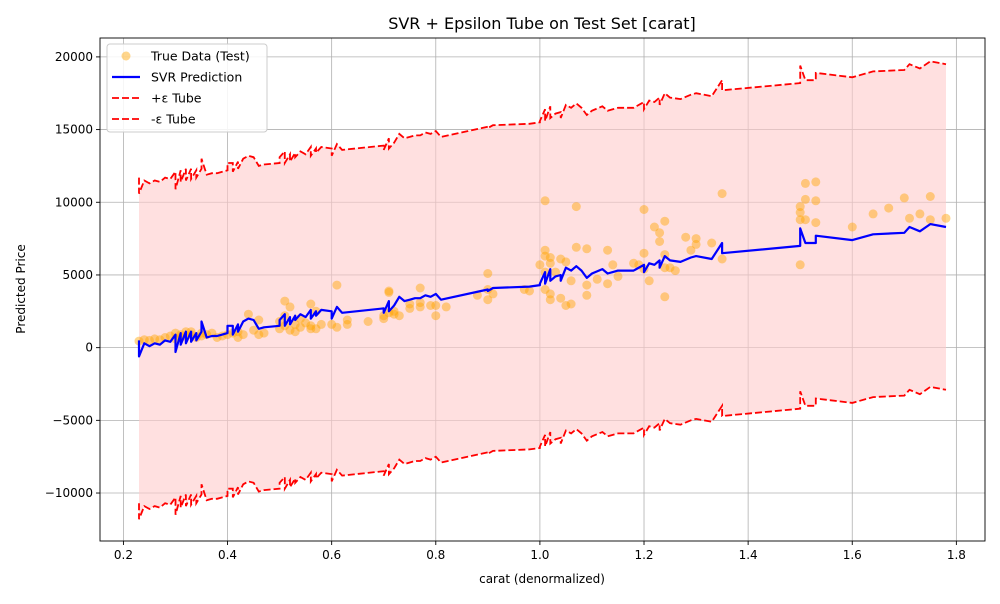  What do you see at coordinates (200, 56) in the screenshot?
I see `legend-label: True Data (Test)` at bounding box center [200, 56].